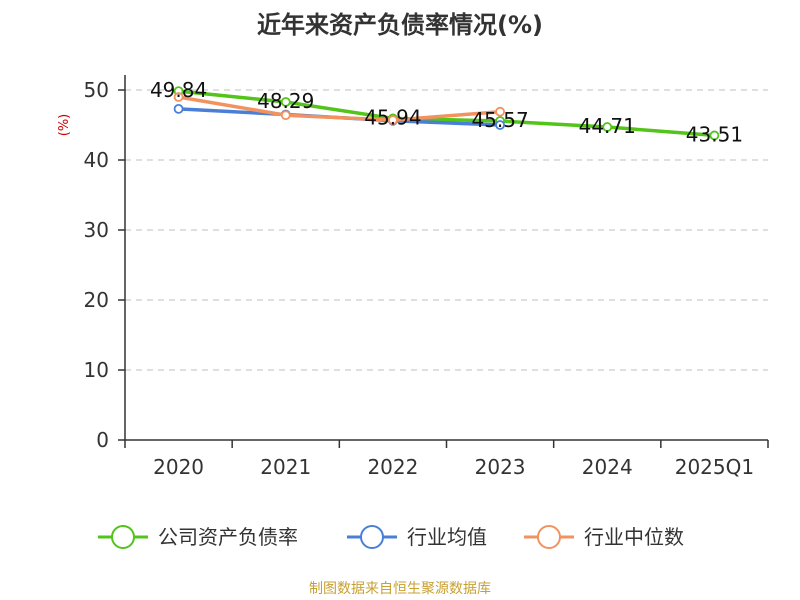 This screenshot has width=800, height=600. I want to click on data-labels: 49.84 48.29 45.94 45.57 44.71 43.51, so click(446, 112).